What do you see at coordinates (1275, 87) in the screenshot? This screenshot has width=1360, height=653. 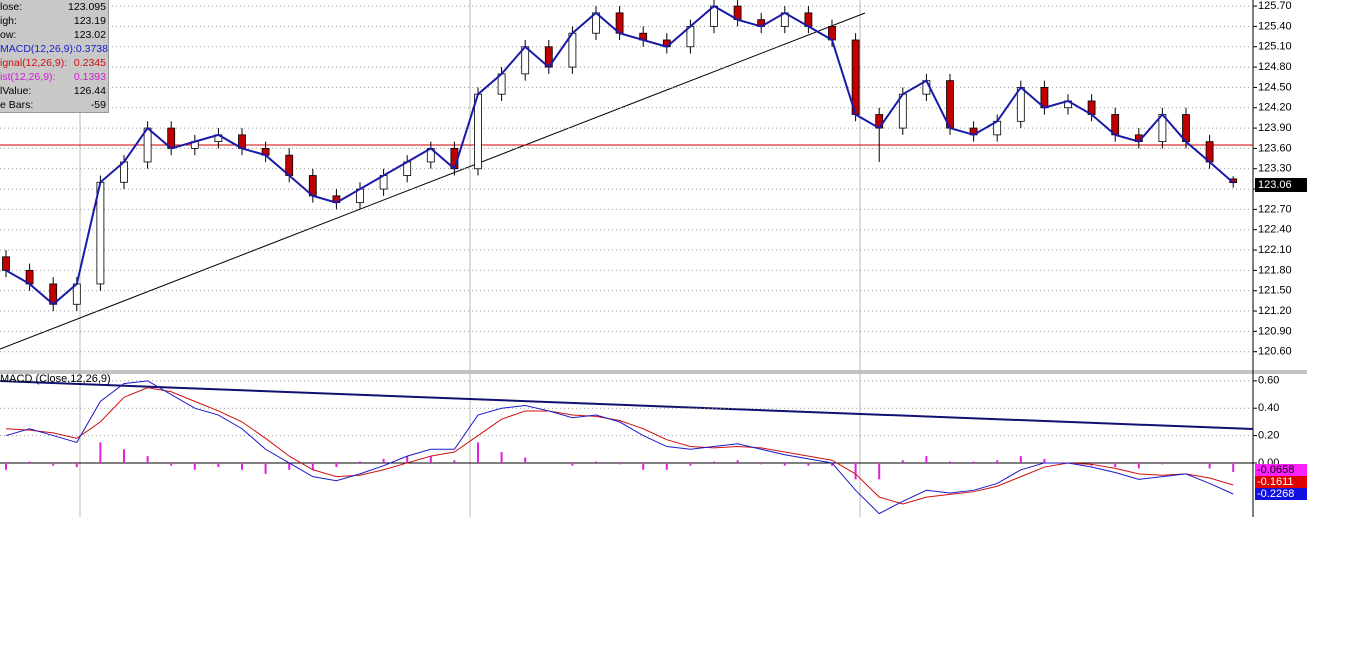 I see `y-tick-label: 124.50` at bounding box center [1275, 87].